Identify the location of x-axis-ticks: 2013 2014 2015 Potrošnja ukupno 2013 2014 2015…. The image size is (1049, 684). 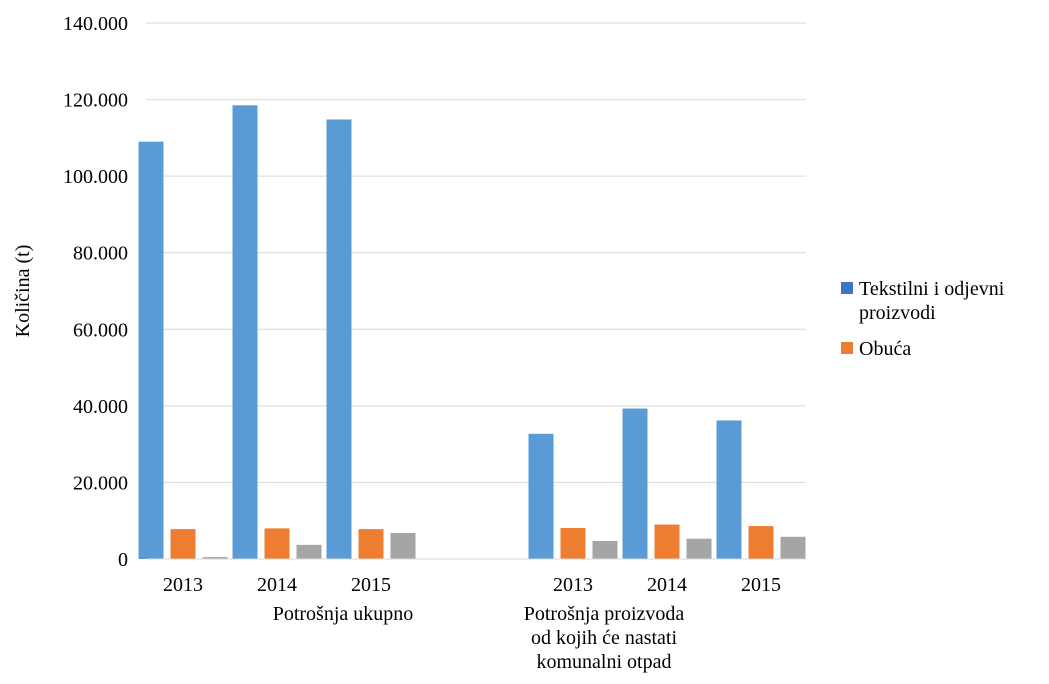
(472, 623).